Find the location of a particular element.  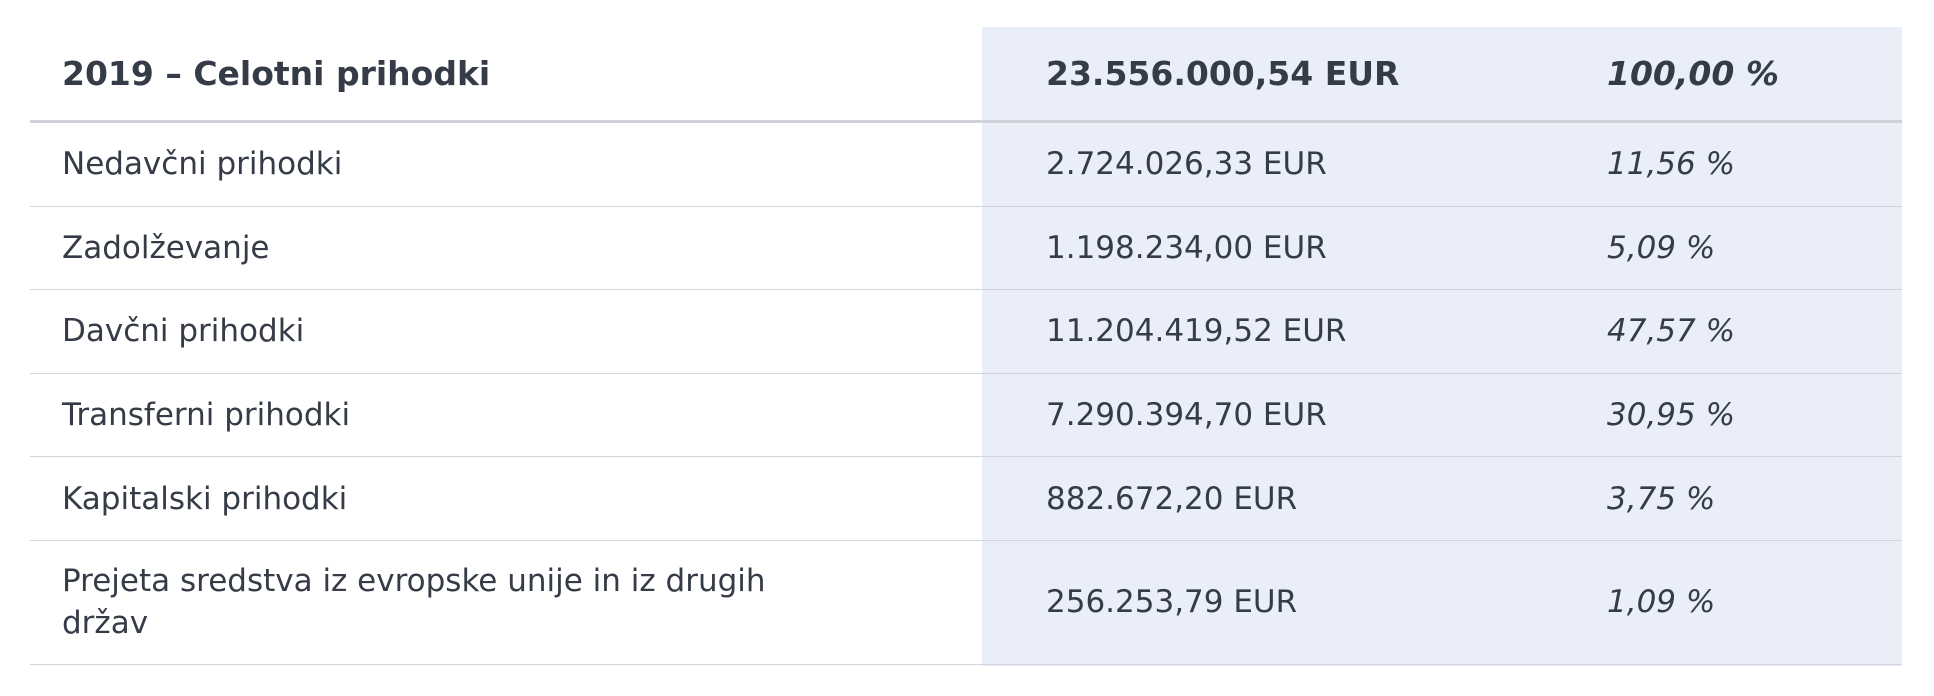

row-amount: 11.204.419,52 EUR is located at coordinates (1196, 331).